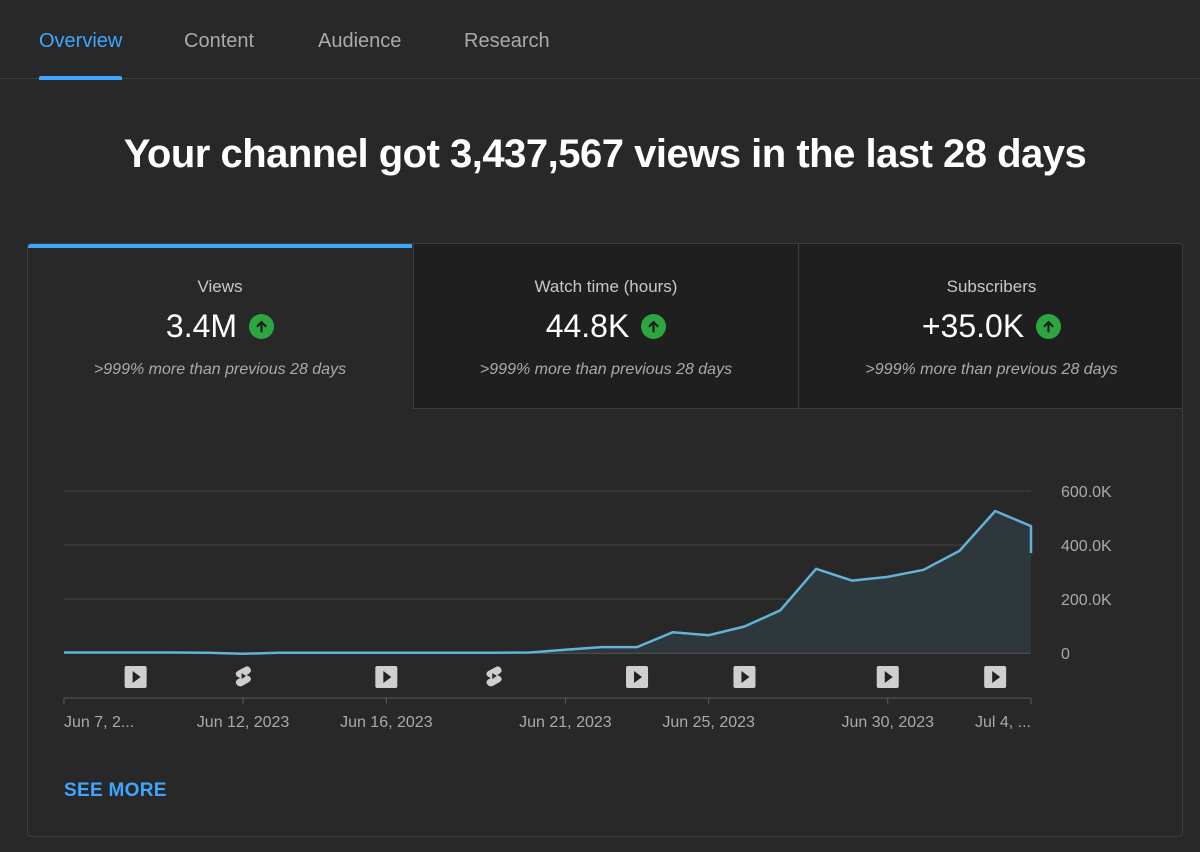 The image size is (1200, 852). What do you see at coordinates (991, 286) in the screenshot?
I see `metric-label: Subscribers` at bounding box center [991, 286].